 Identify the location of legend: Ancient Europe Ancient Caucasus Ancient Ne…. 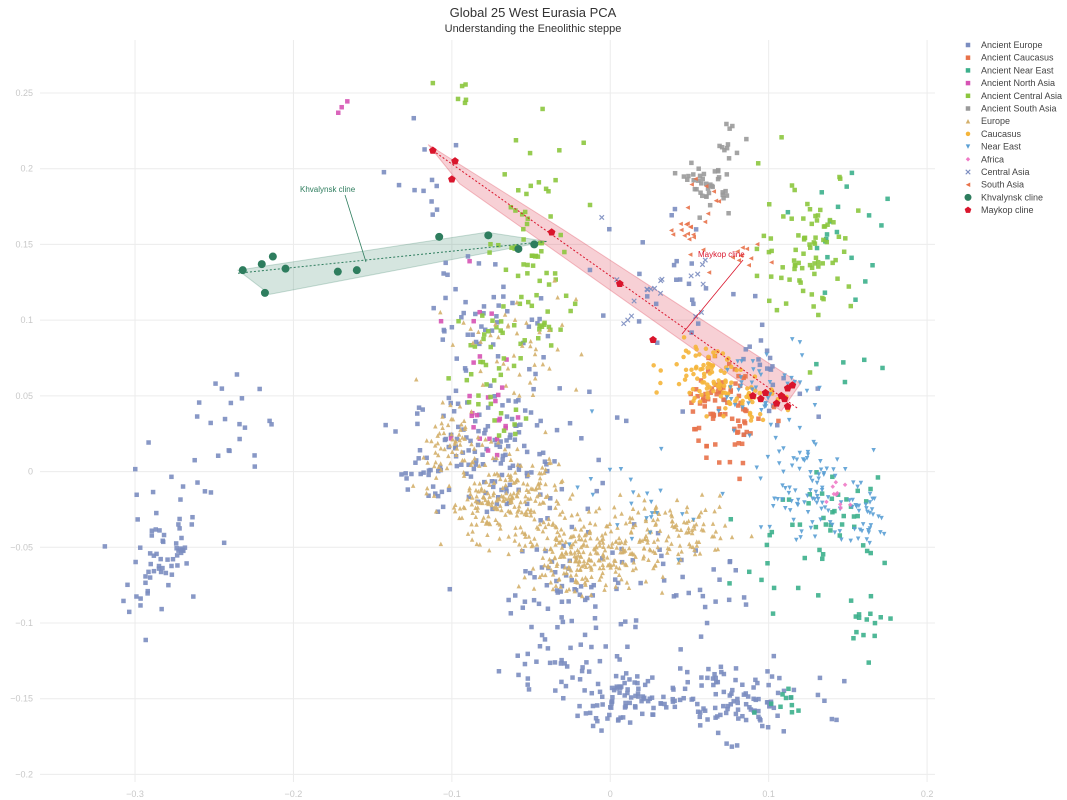
(1013, 127).